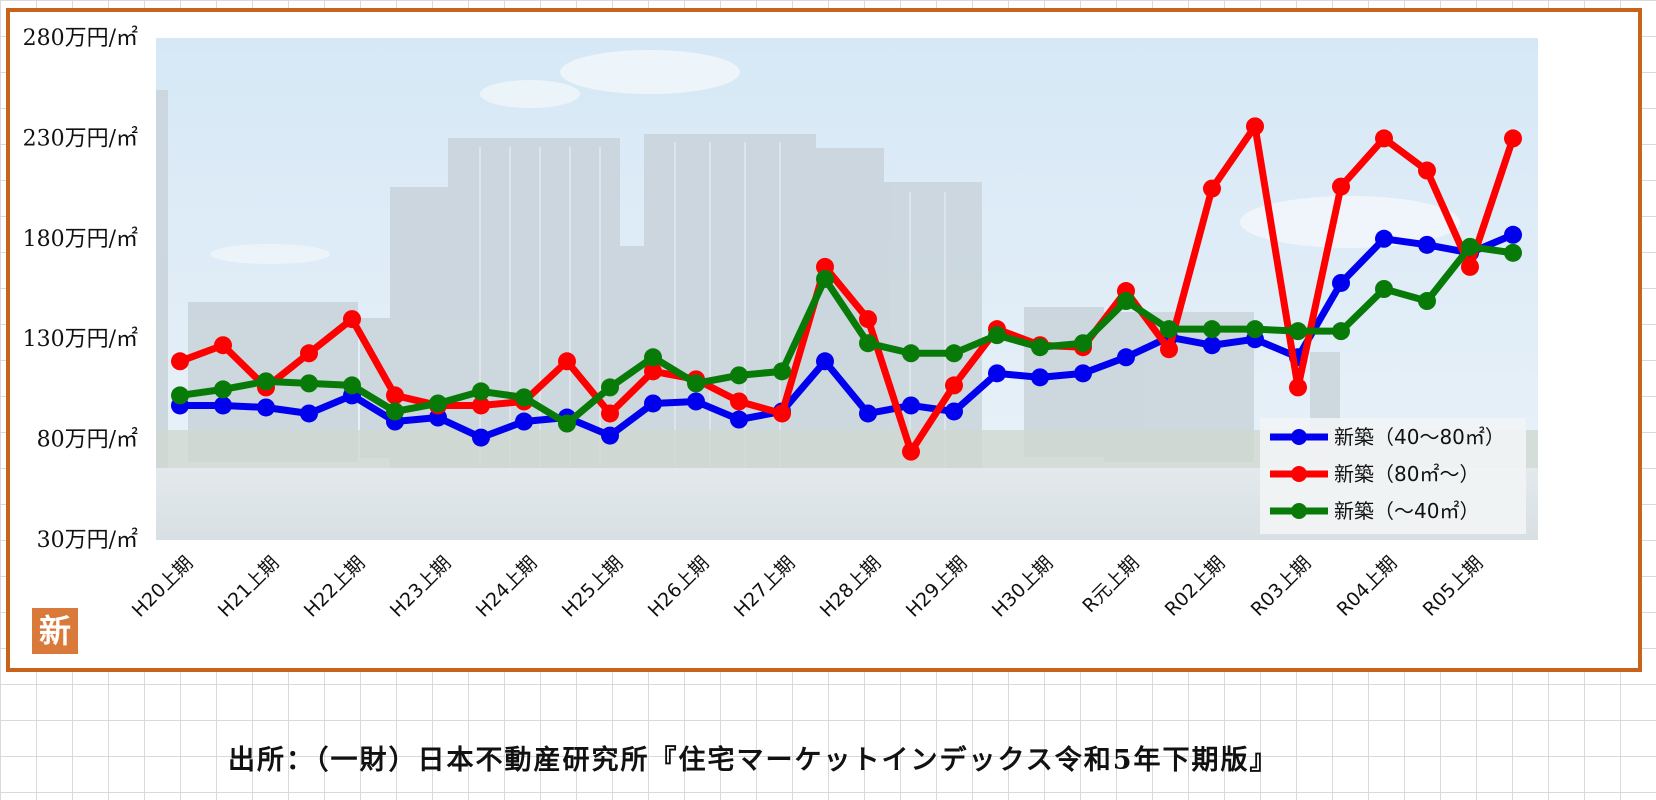 The height and width of the screenshot is (800, 1656). I want to click on x-tick-label: H23上期, so click(421, 587).